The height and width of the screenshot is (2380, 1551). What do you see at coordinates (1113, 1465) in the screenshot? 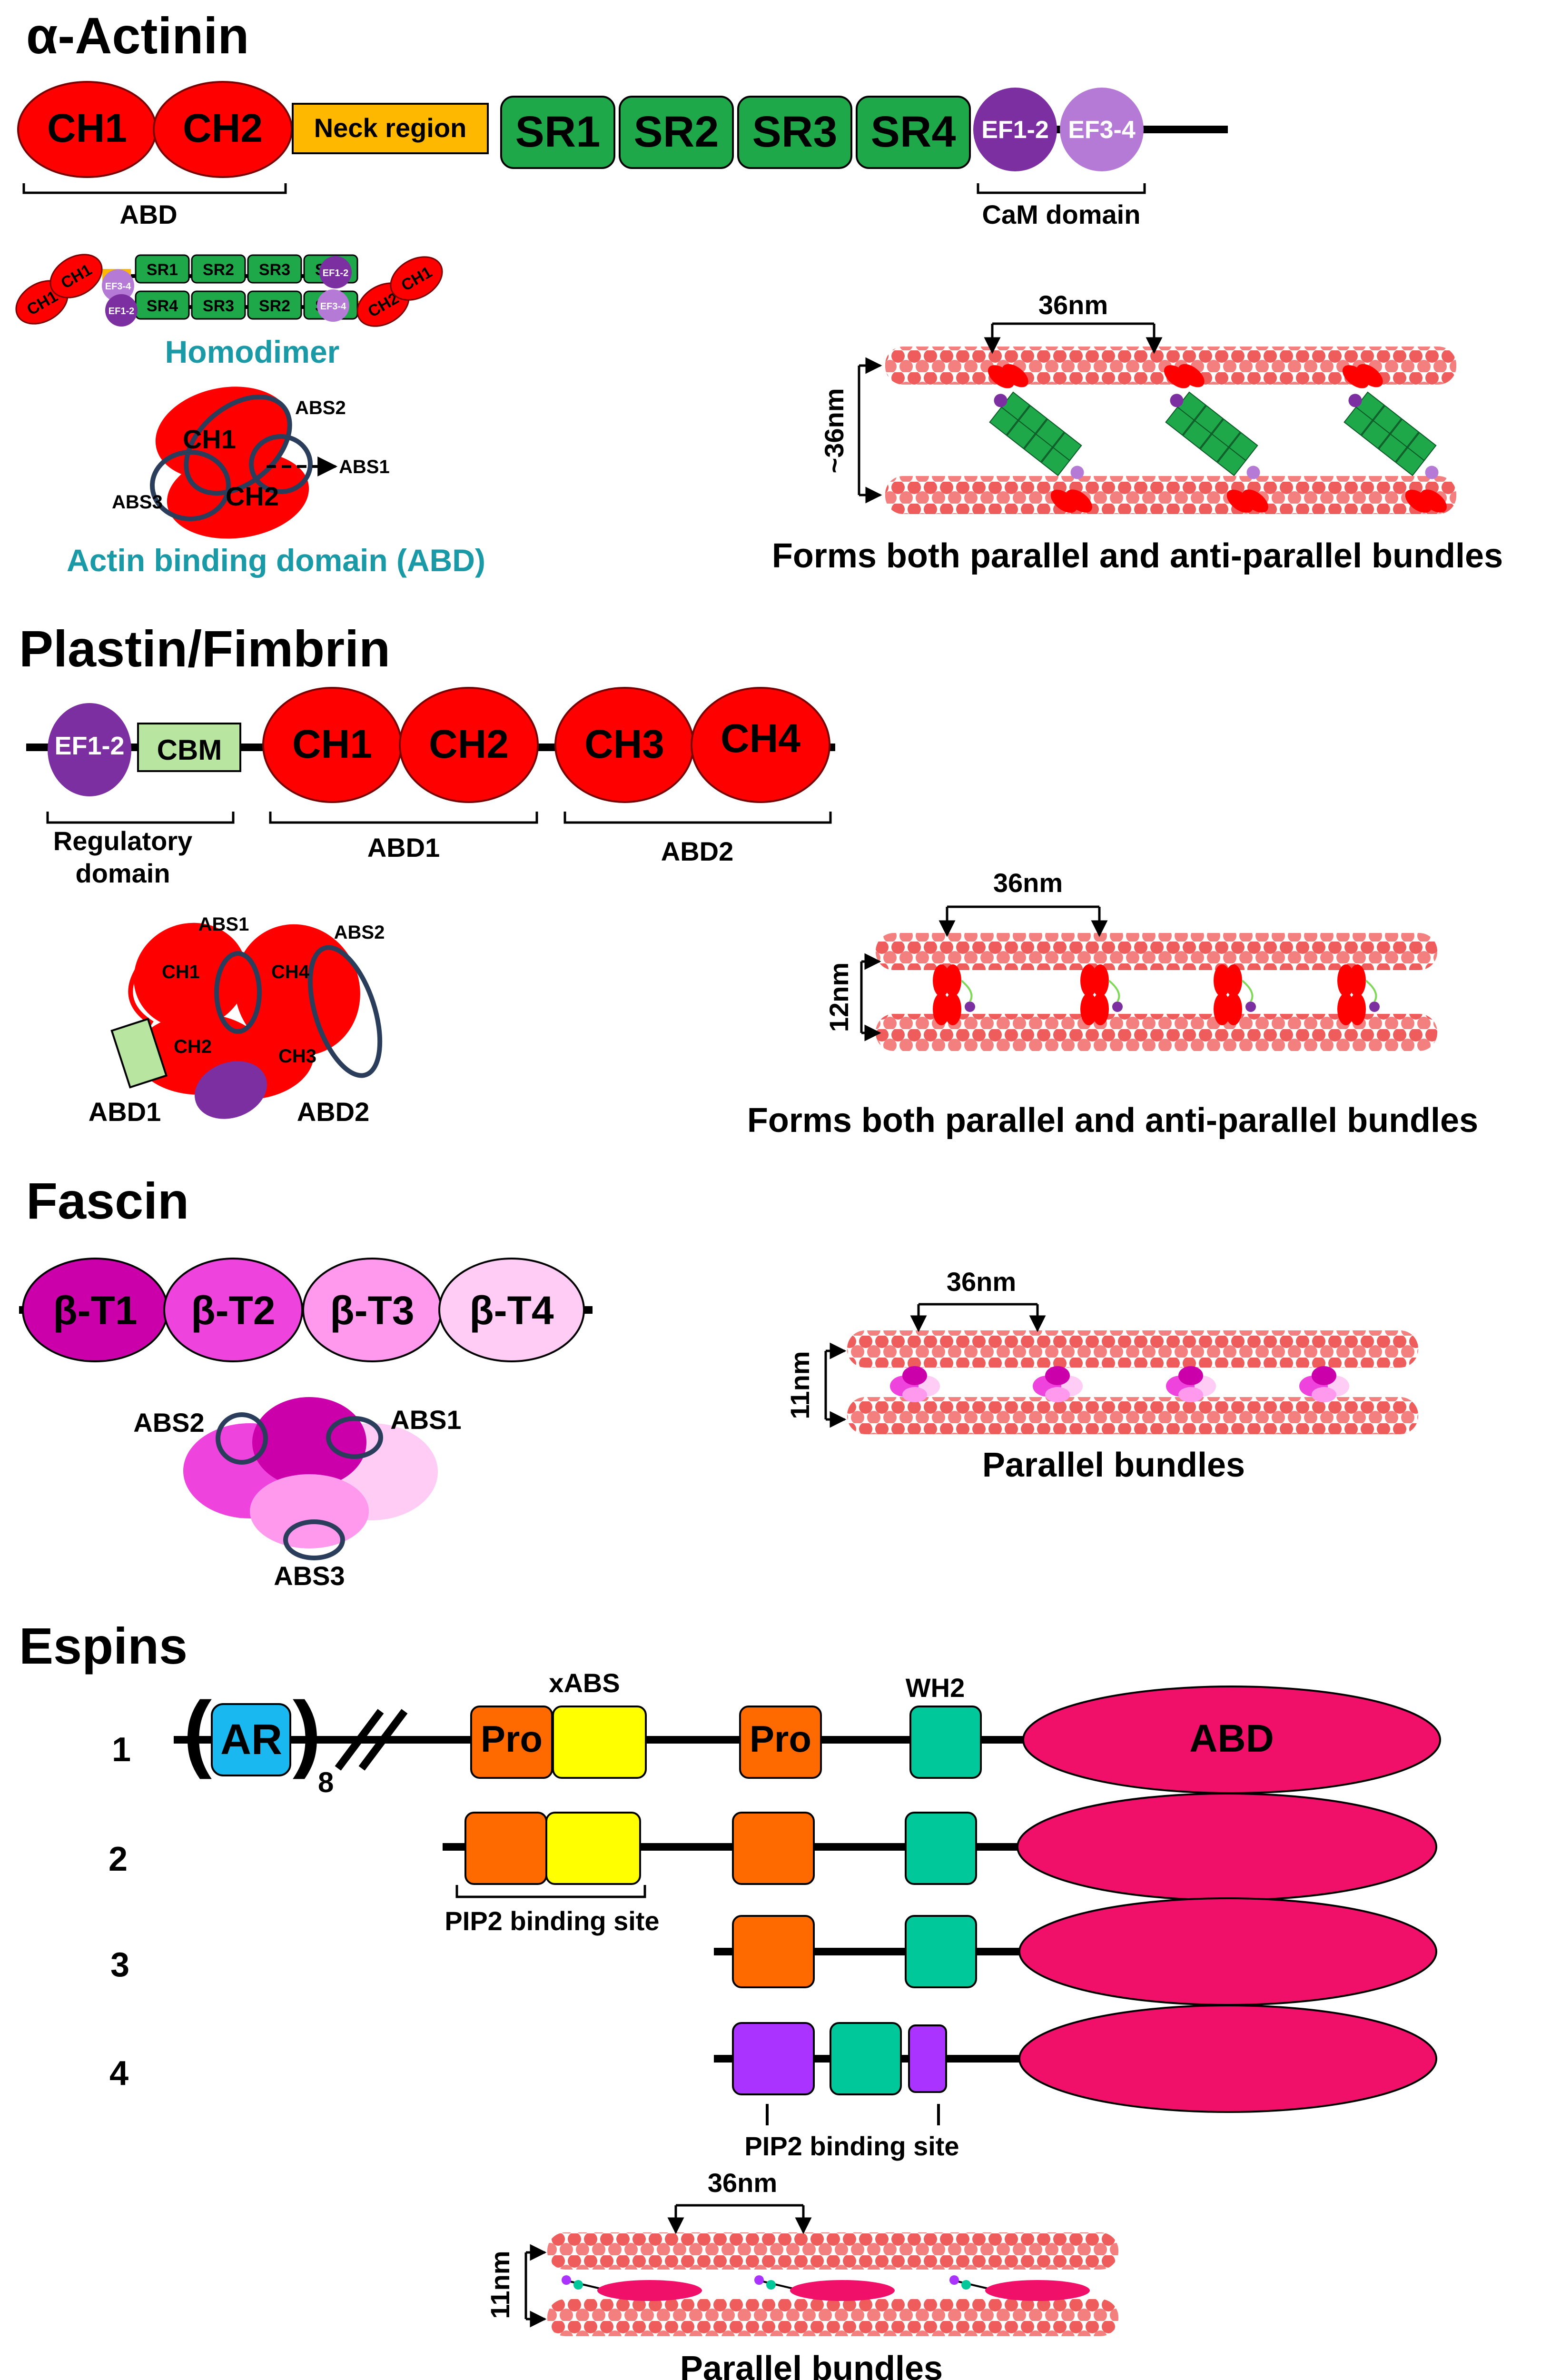
I see `fascin-bundle-caption: Parallel bundles` at bounding box center [1113, 1465].